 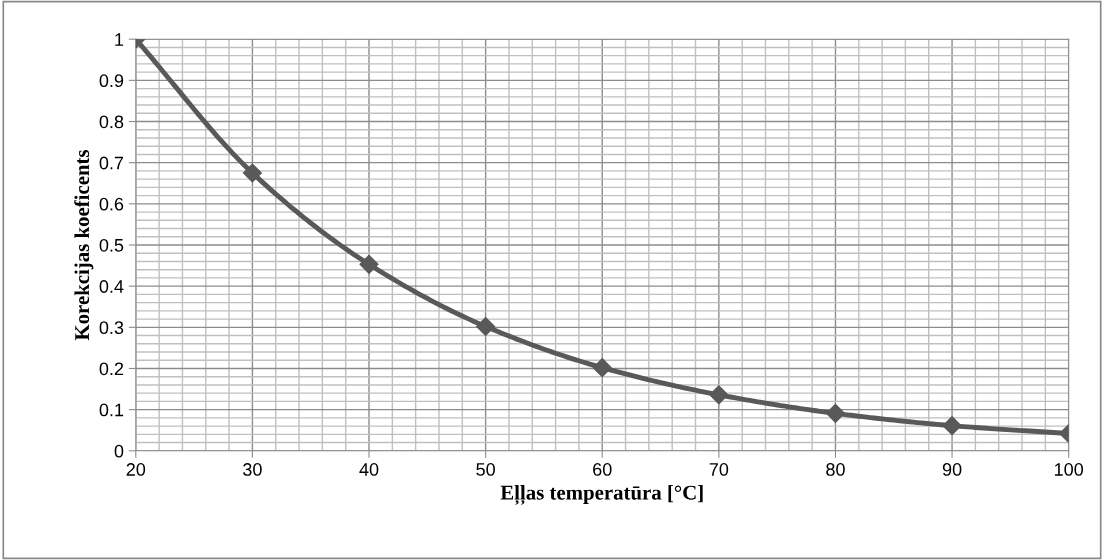 What do you see at coordinates (84, 245) in the screenshot?
I see `y-axis-title: Korekcijas koeficents` at bounding box center [84, 245].